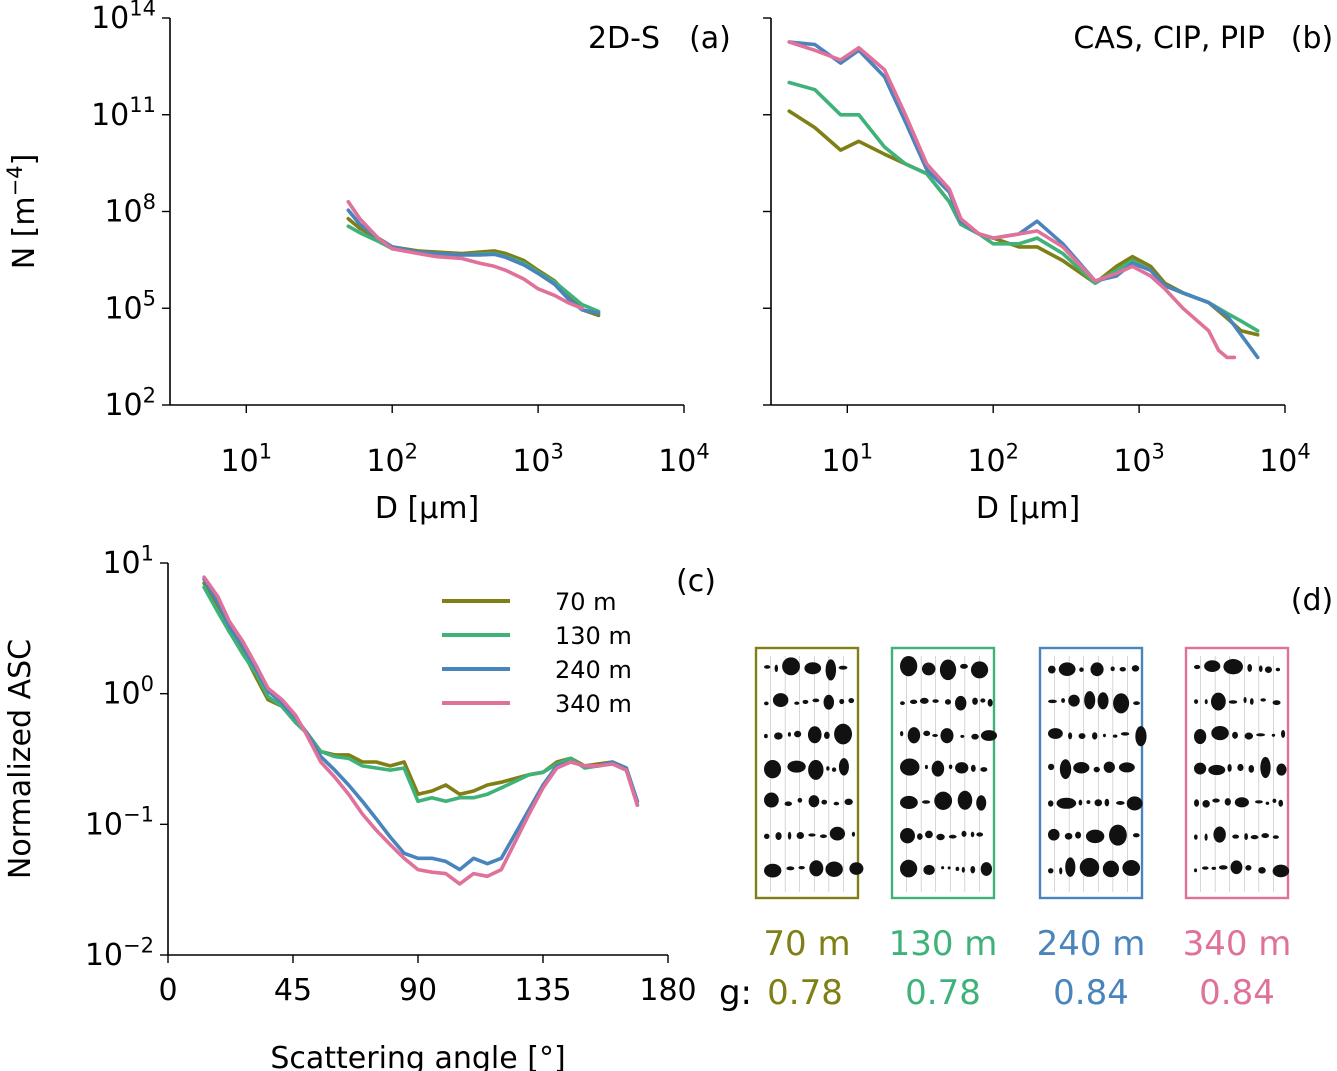 The image size is (1337, 1071). Describe the element at coordinates (123, 18) in the screenshot. I see `y-tick-label: 10¹⁴` at that location.